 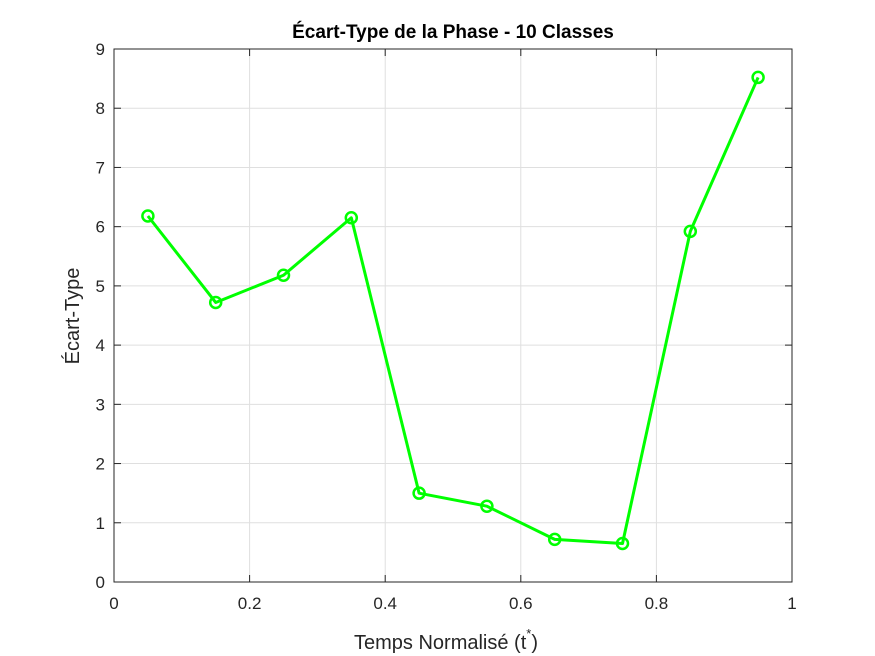 I want to click on y-tick-label: 6, so click(x=100, y=227).